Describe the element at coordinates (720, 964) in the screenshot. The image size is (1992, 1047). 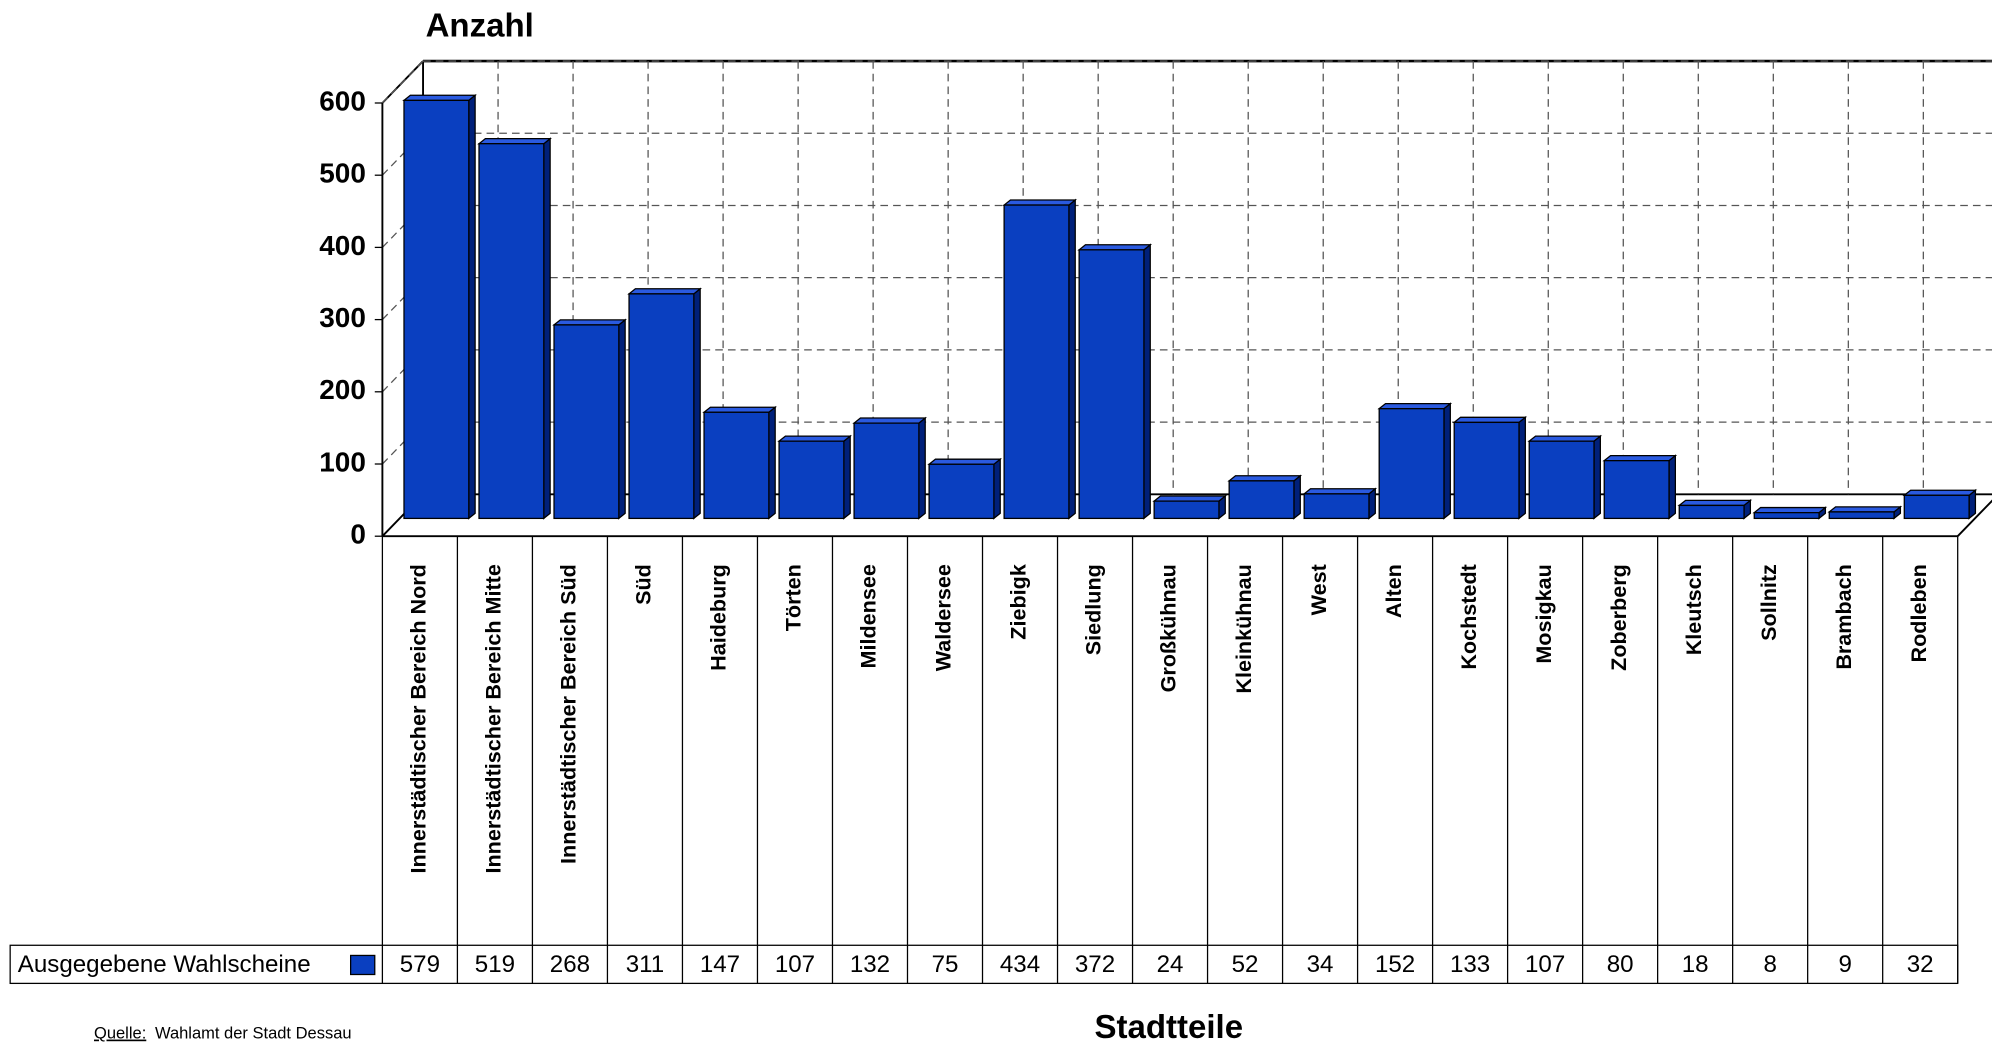
I see `value-label: 147` at that location.